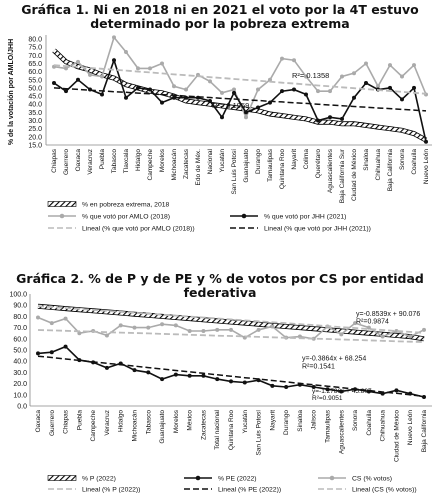 Image resolution: width=440 pixels, height=500 pixels. What do you see at coordinates (342, 391) in the screenshot?
I see `trend-equation: y=-1.2786x + 45.807` at bounding box center [342, 391].